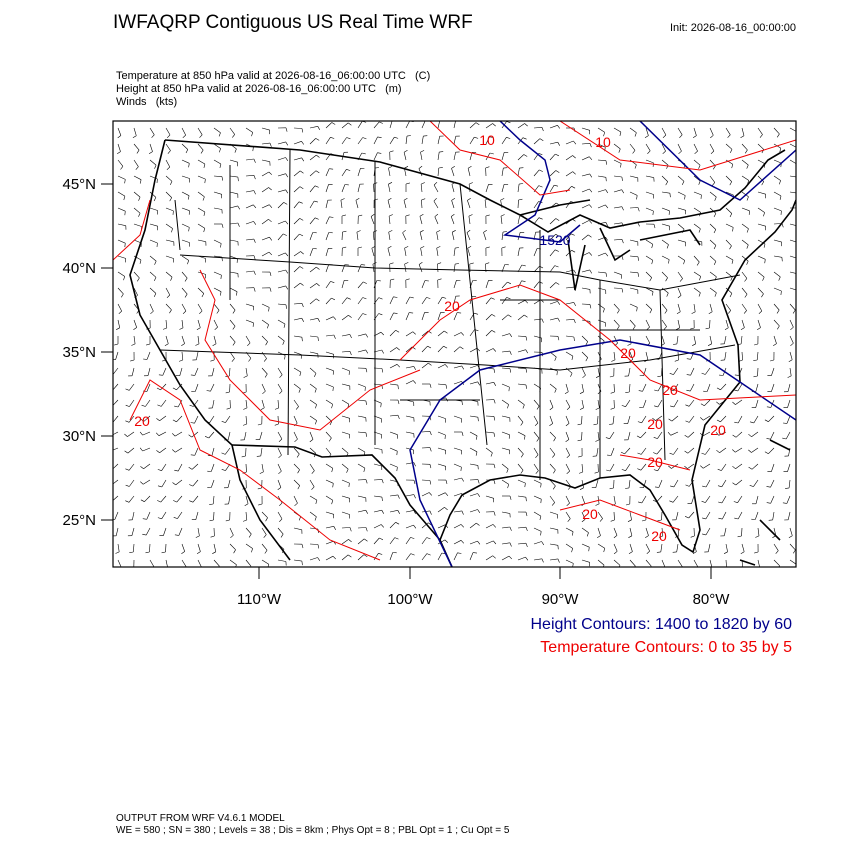 The height and width of the screenshot is (855, 850). What do you see at coordinates (79, 268) in the screenshot?
I see `lat-label: 40°N` at bounding box center [79, 268].